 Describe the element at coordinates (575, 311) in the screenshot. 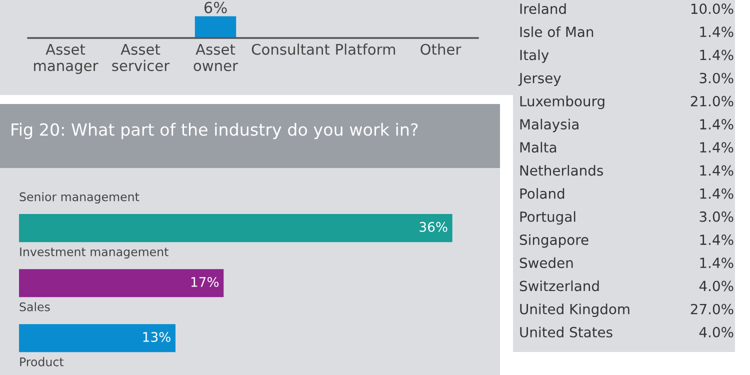

I see `category-label: United Kingdom` at that location.